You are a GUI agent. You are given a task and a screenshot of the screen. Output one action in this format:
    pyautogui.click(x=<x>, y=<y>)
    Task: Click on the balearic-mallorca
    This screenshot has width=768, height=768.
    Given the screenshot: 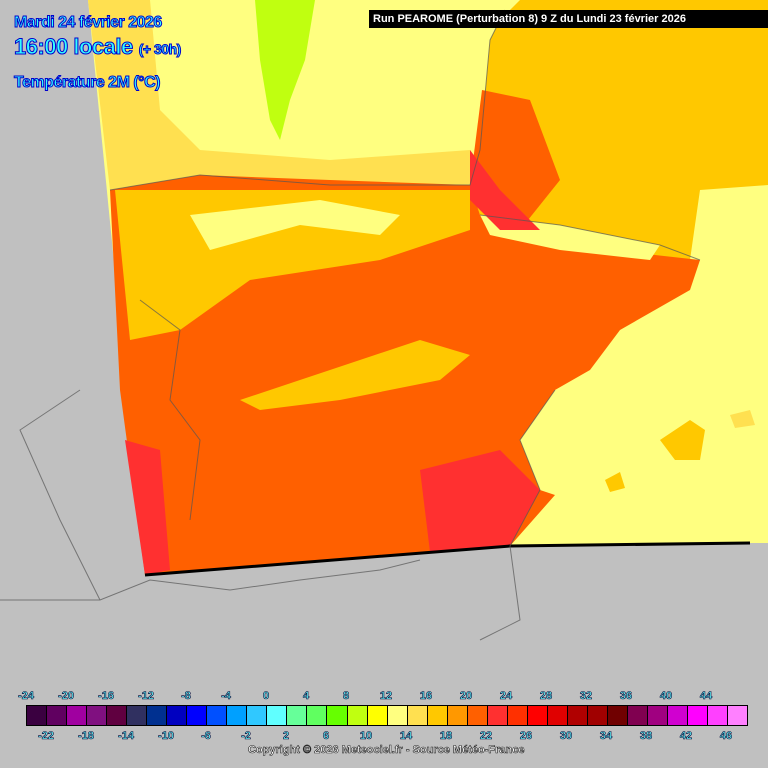 What is the action you would take?
    pyautogui.click(x=682, y=440)
    